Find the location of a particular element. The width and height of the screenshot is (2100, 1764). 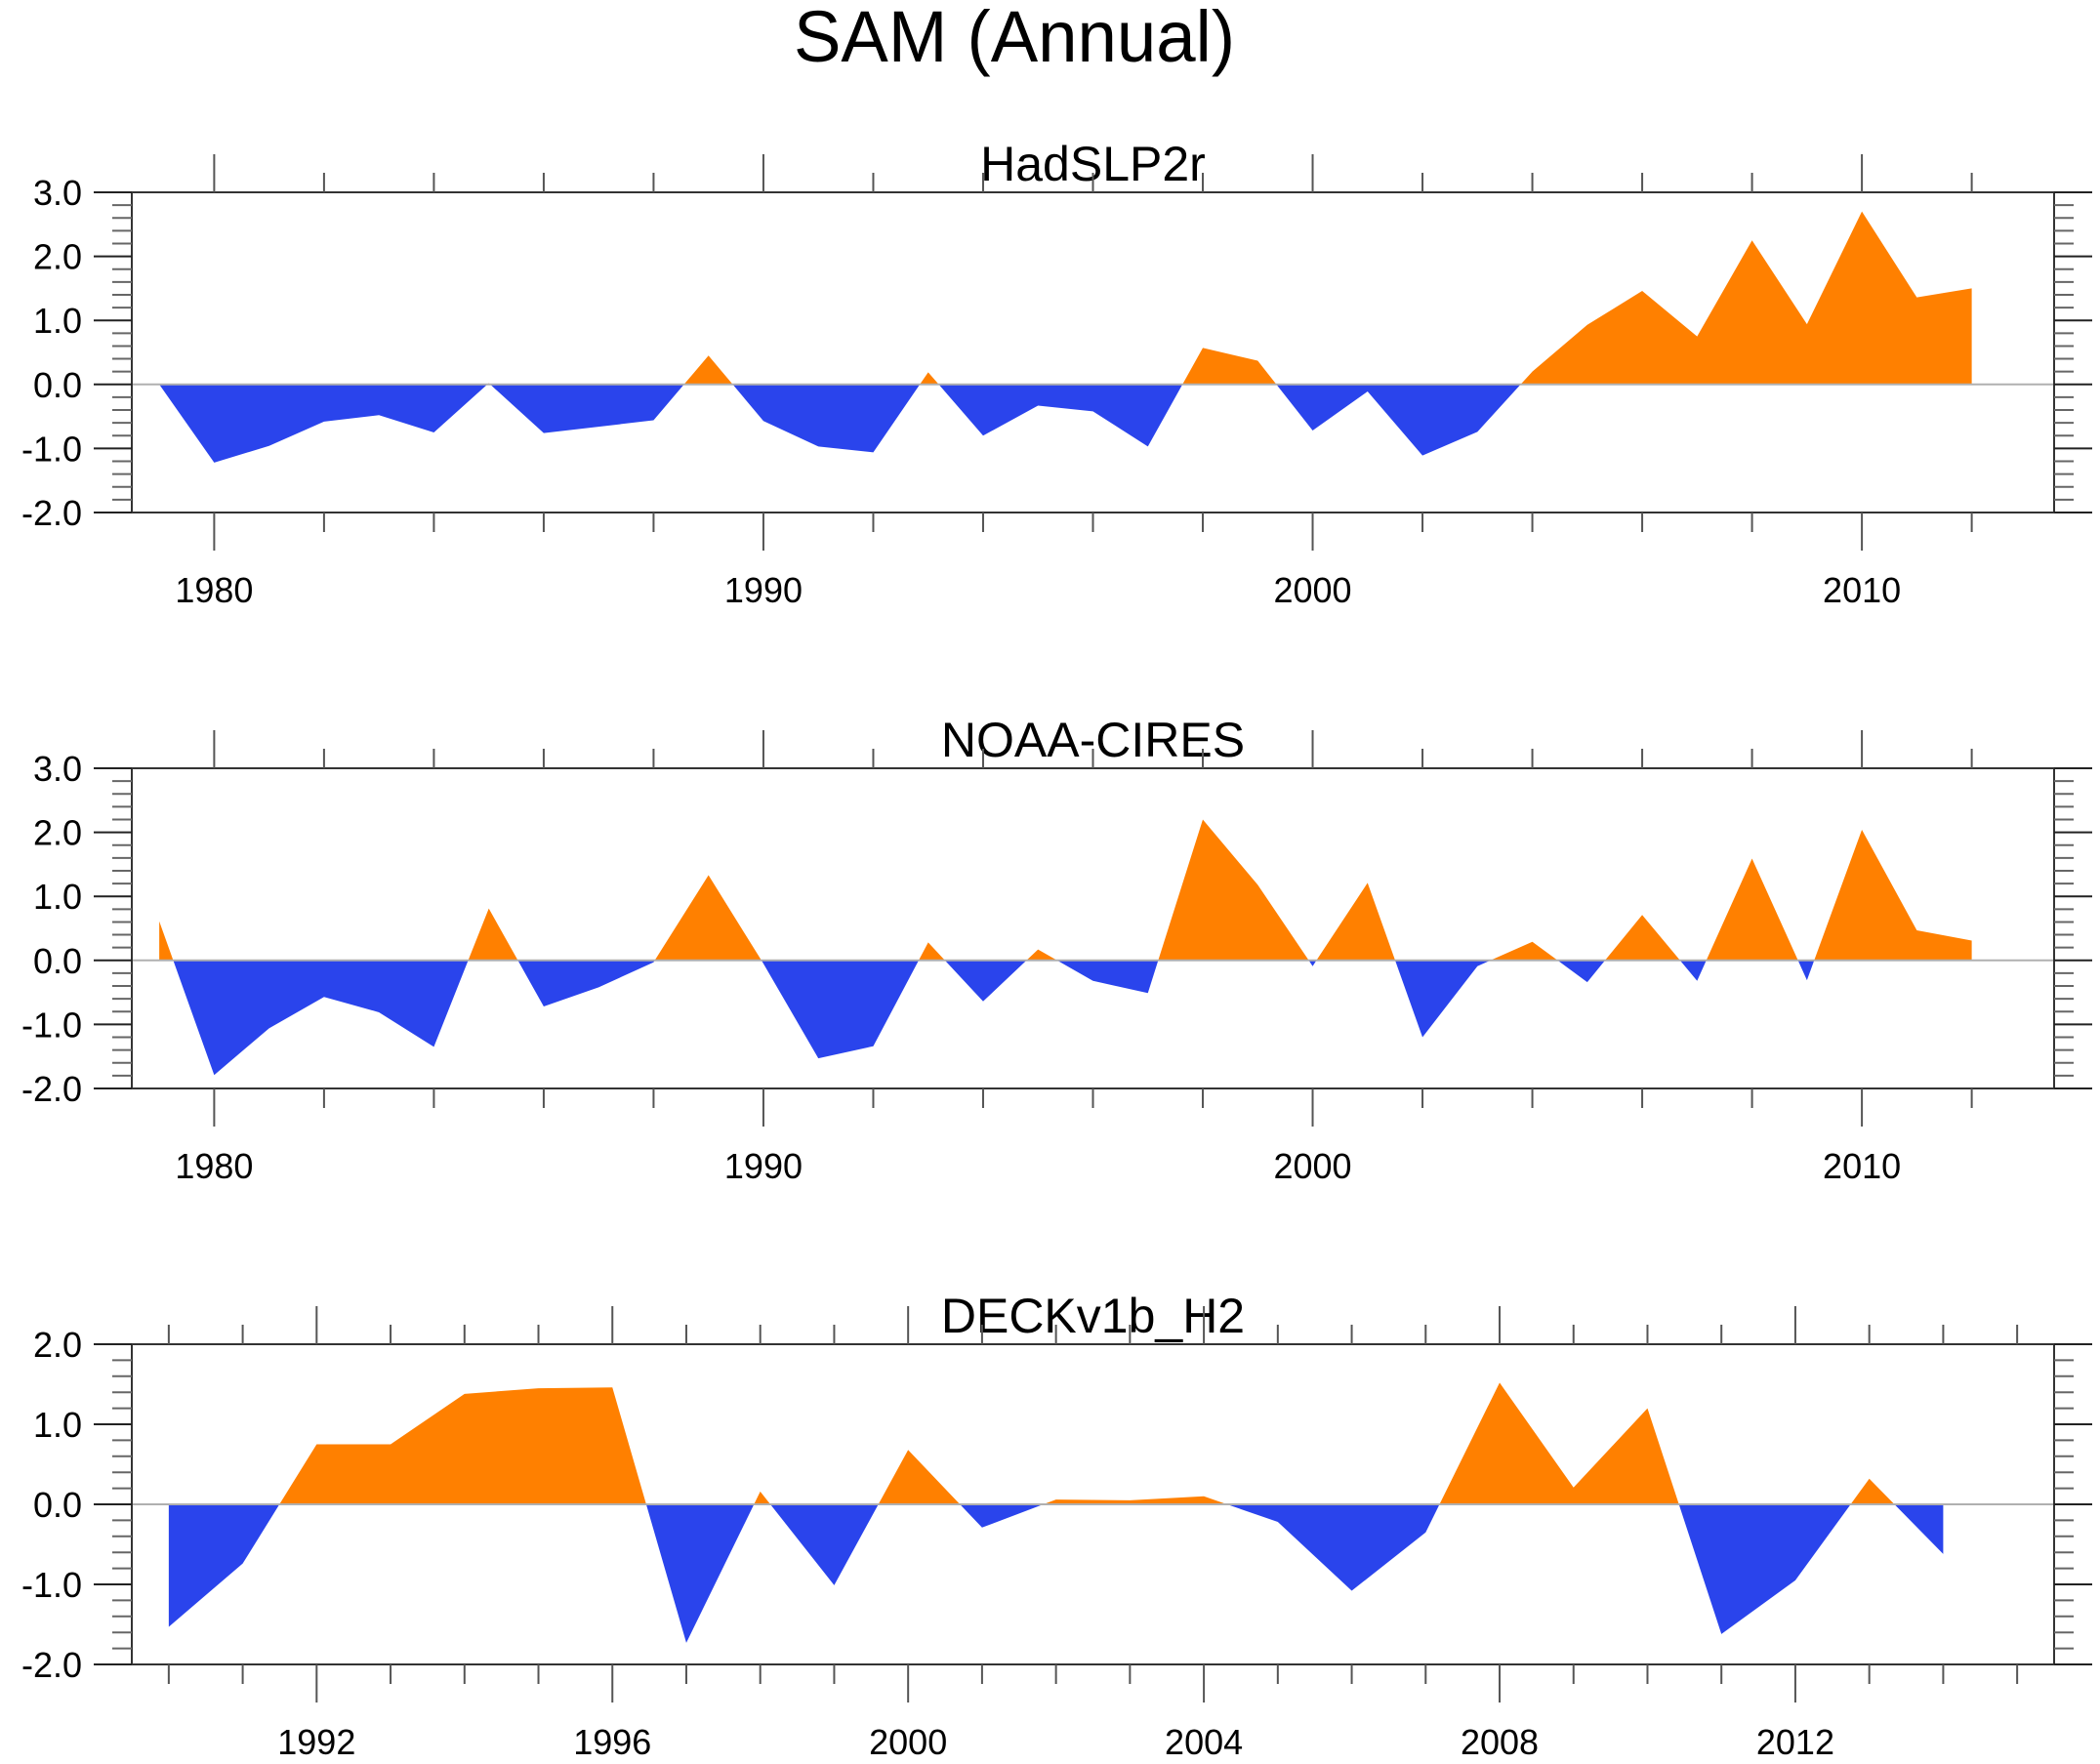

x-tick-label: 1996 is located at coordinates (612, 1742).